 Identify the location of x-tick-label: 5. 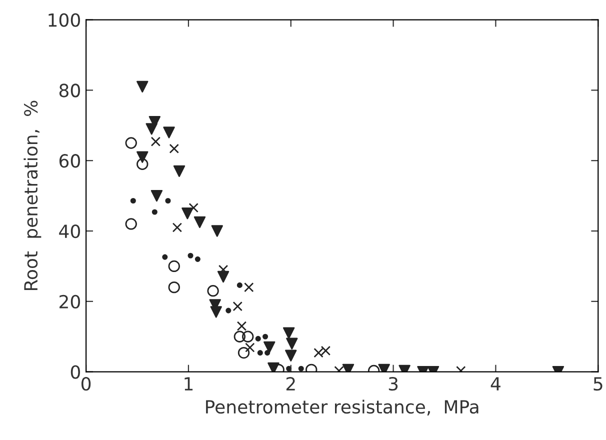
(598, 384).